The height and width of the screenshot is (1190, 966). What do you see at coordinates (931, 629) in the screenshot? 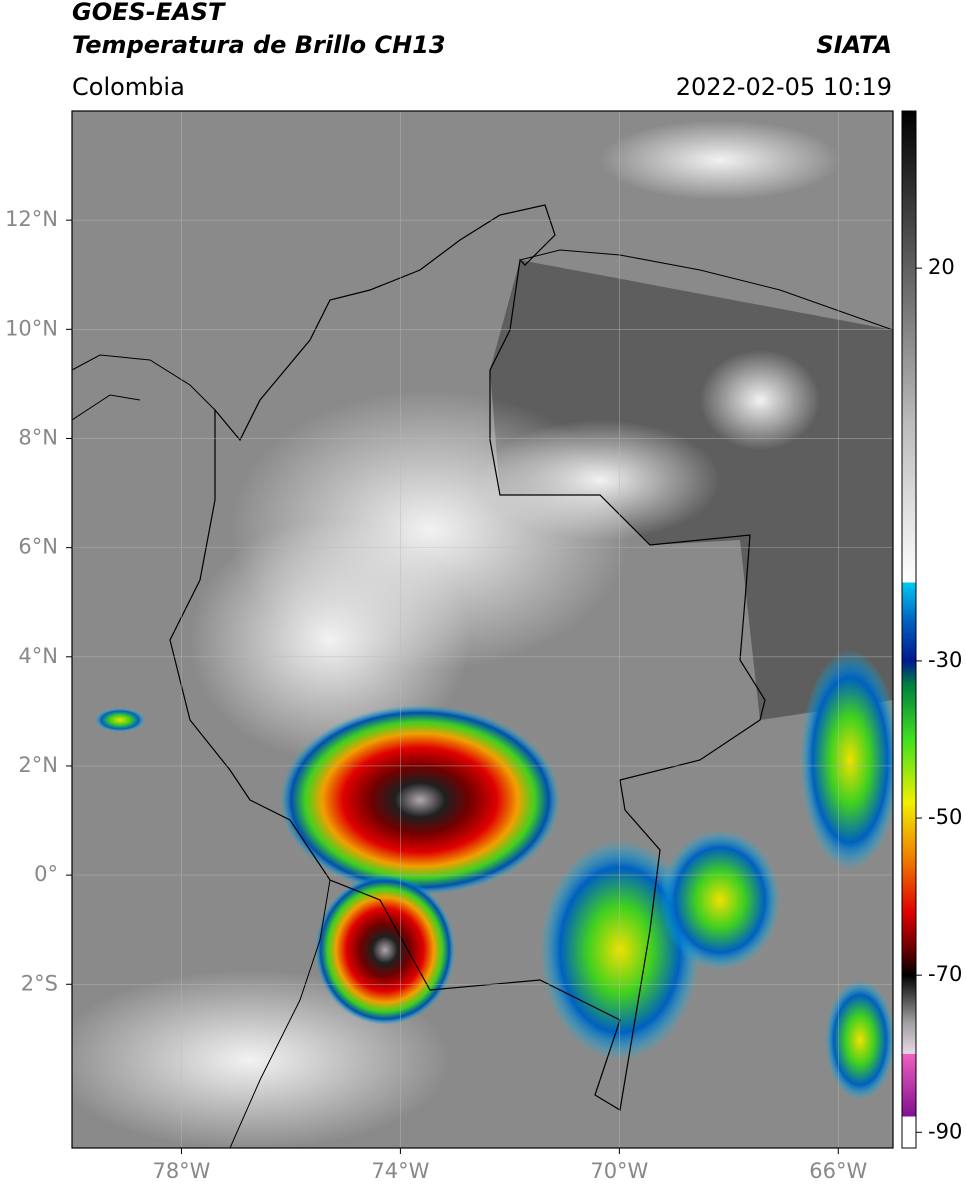
I see `colorbar: 20 -30 -50 -70 -90` at bounding box center [931, 629].